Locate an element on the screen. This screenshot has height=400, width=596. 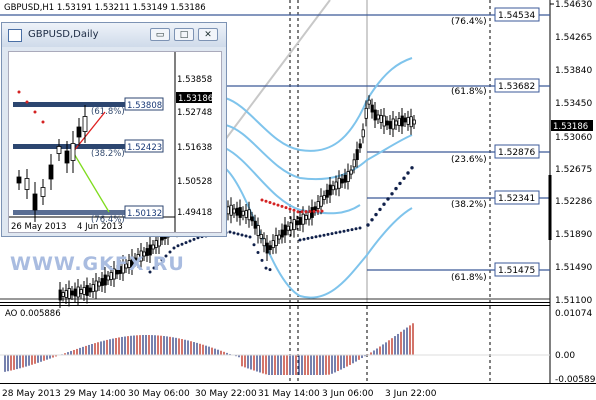
inset-fib-value: 1.52423 is located at coordinates (144, 148).